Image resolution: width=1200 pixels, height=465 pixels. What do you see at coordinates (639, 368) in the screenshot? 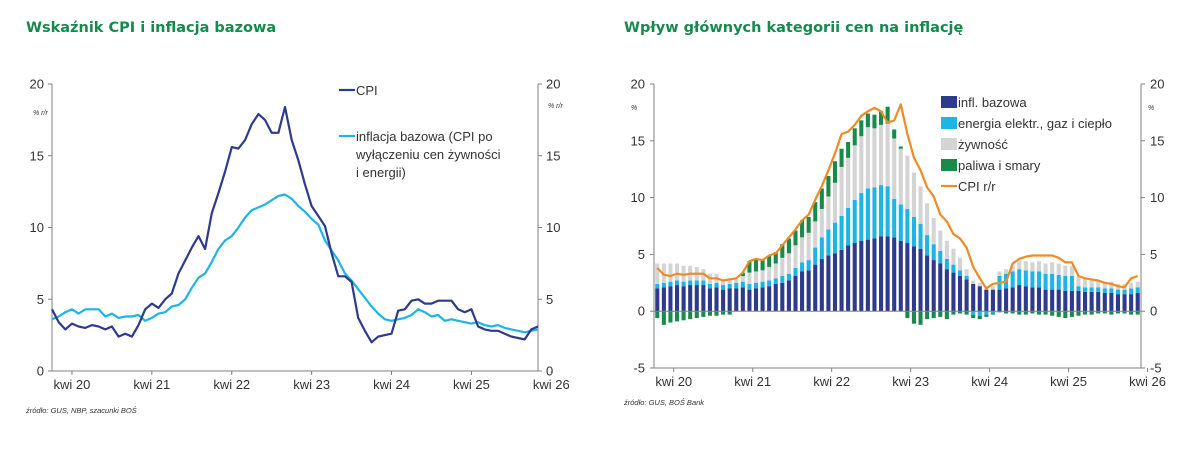
I see `y-tick-label-left: -5` at bounding box center [639, 368].